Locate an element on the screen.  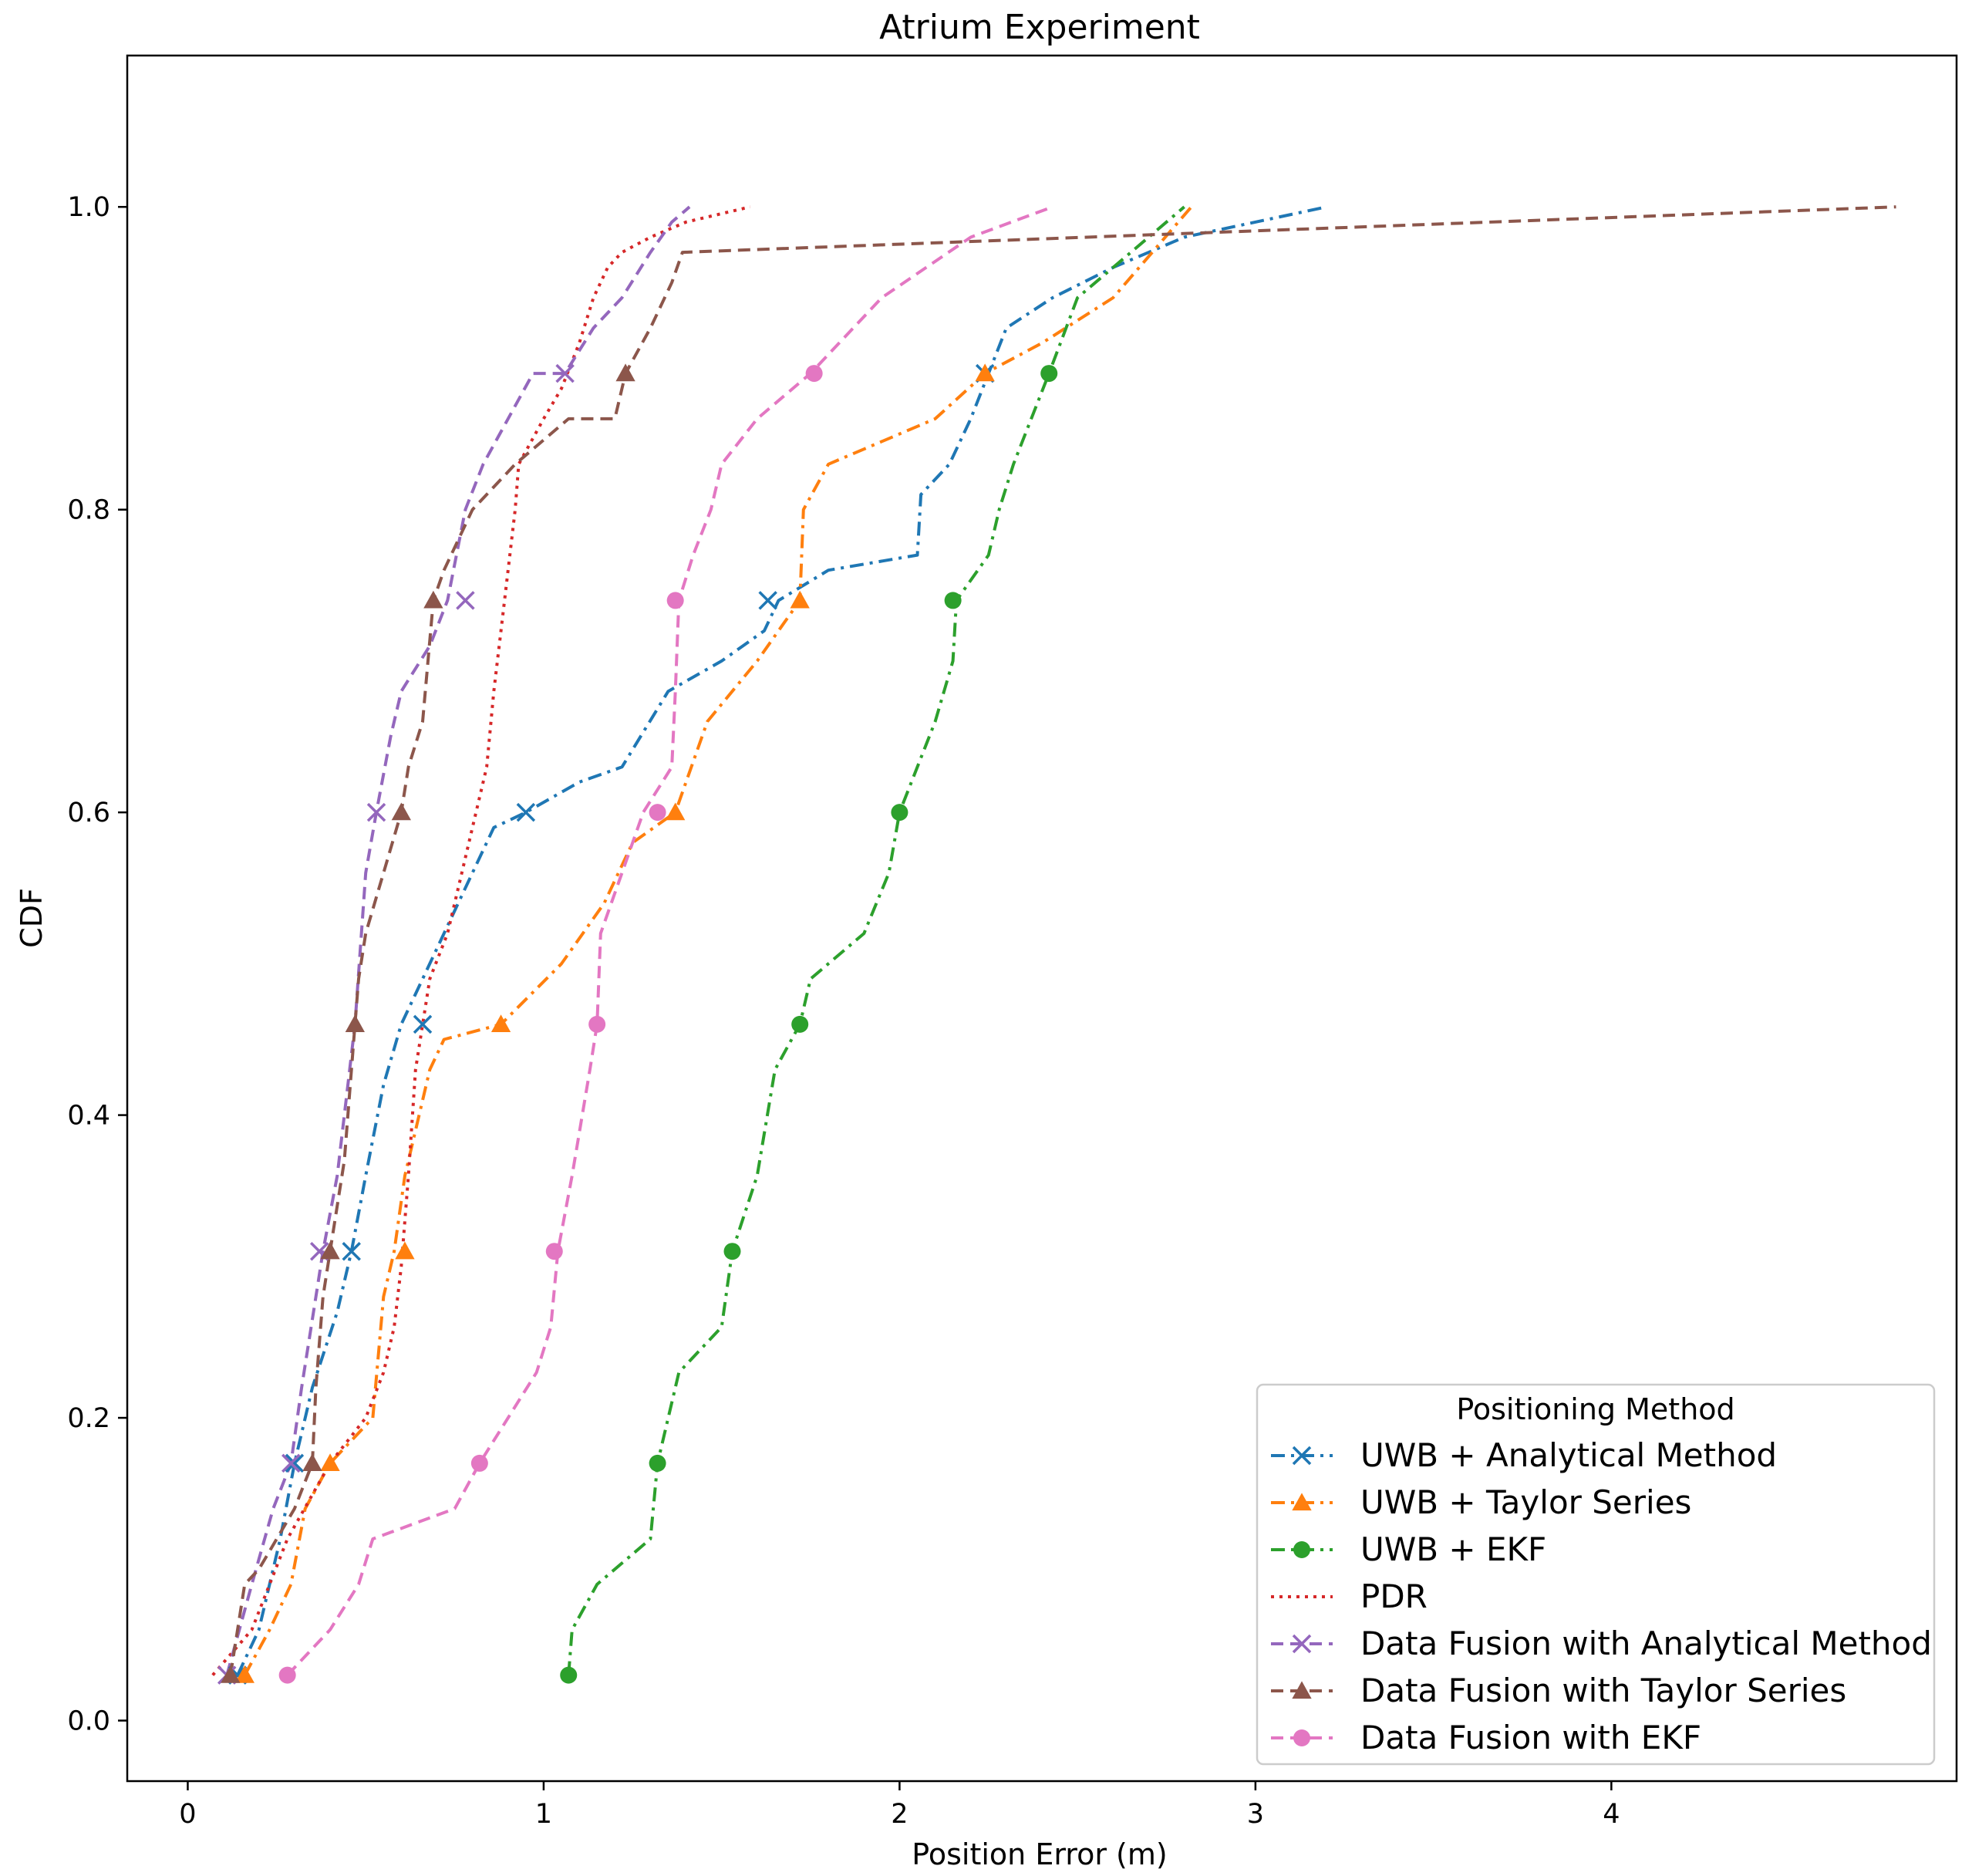
x-tick-label: 1 is located at coordinates (543, 1815).